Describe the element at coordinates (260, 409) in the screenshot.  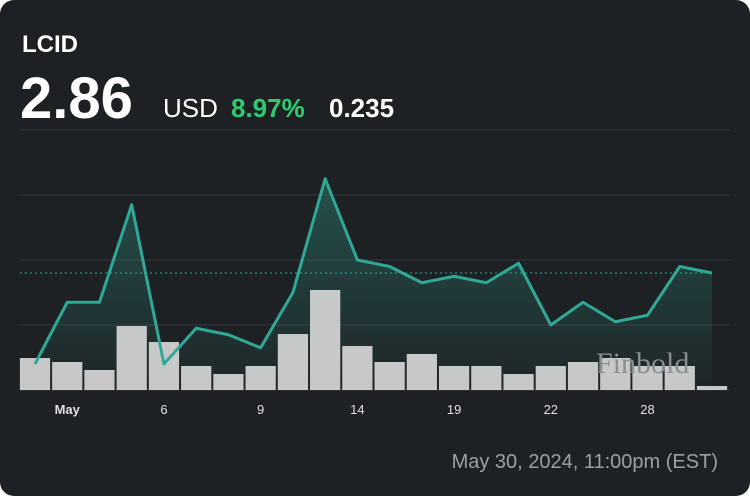
I see `x-tick-label: 9` at that location.